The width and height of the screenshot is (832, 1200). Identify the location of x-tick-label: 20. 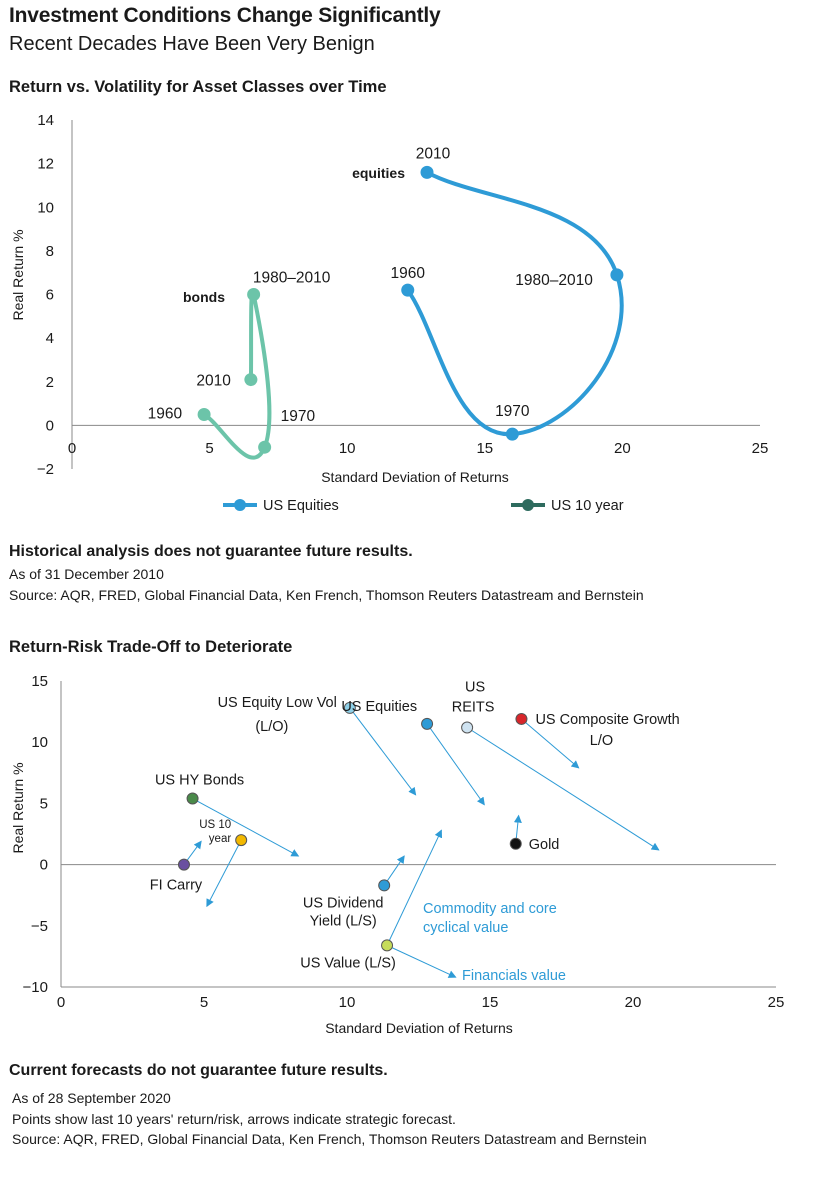
(633, 1002).